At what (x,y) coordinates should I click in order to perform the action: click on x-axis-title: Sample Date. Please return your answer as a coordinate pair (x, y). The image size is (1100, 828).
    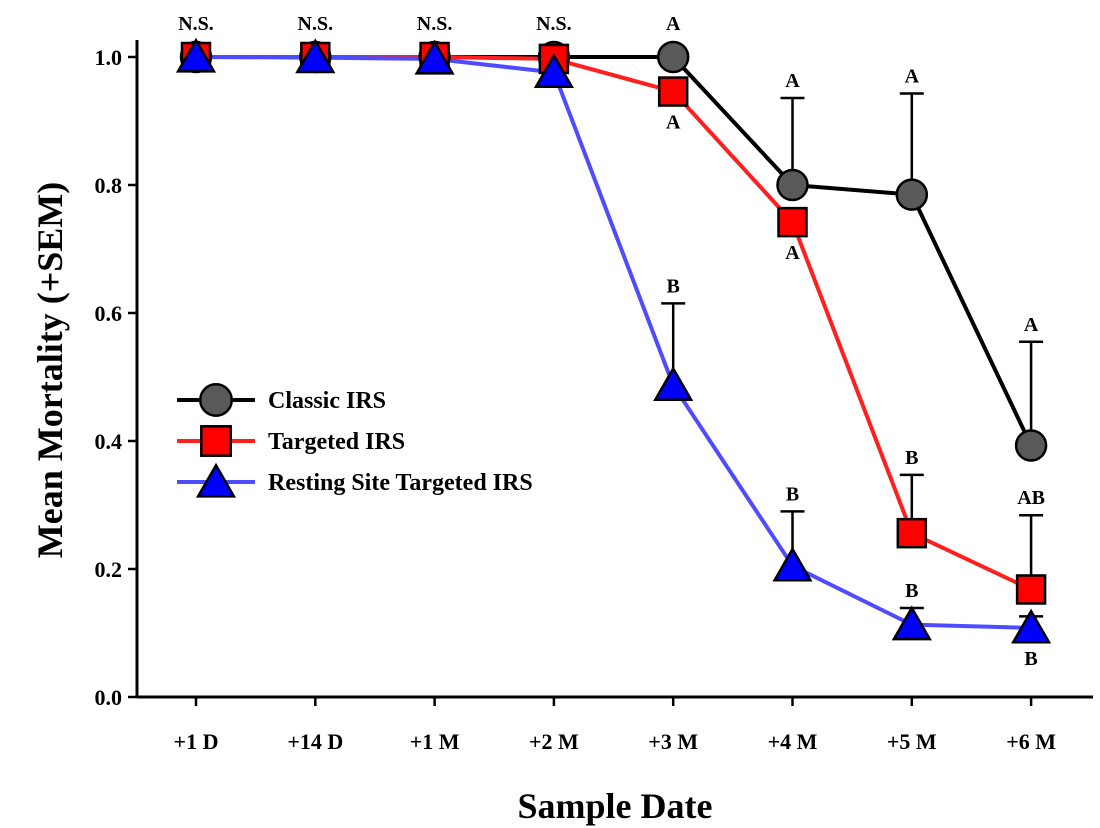
    Looking at the image, I should click on (615, 806).